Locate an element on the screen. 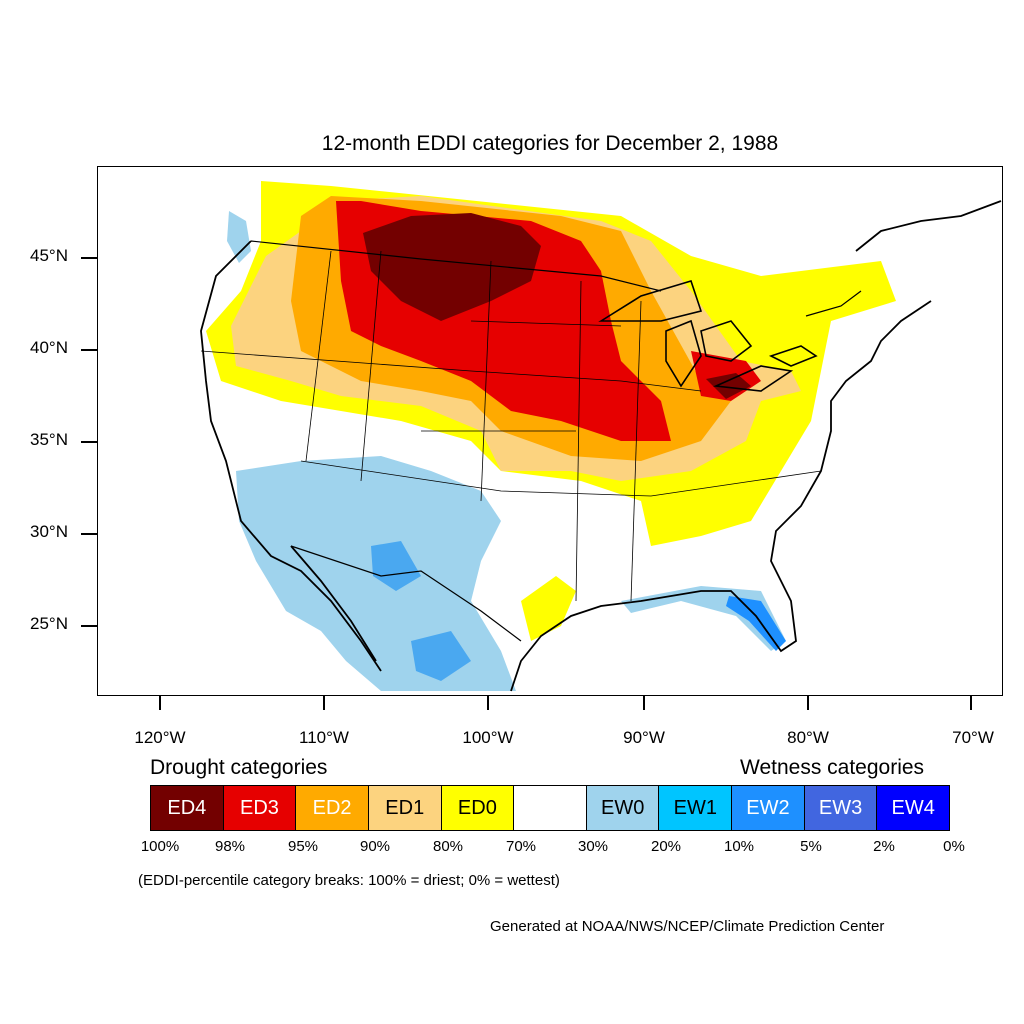 The width and height of the screenshot is (1024, 1024). percent-break-label: 30% is located at coordinates (593, 846).